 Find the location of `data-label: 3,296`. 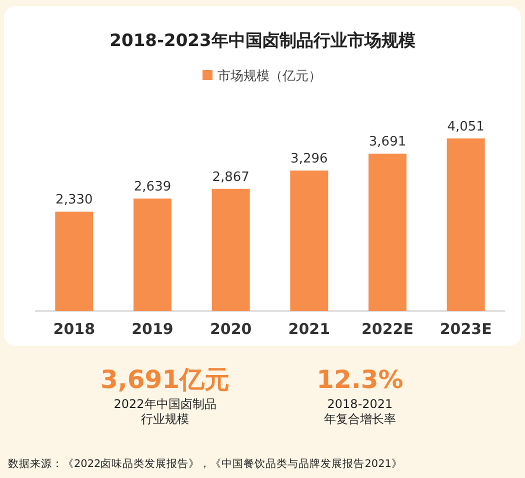

data-label: 3,296 is located at coordinates (309, 159).